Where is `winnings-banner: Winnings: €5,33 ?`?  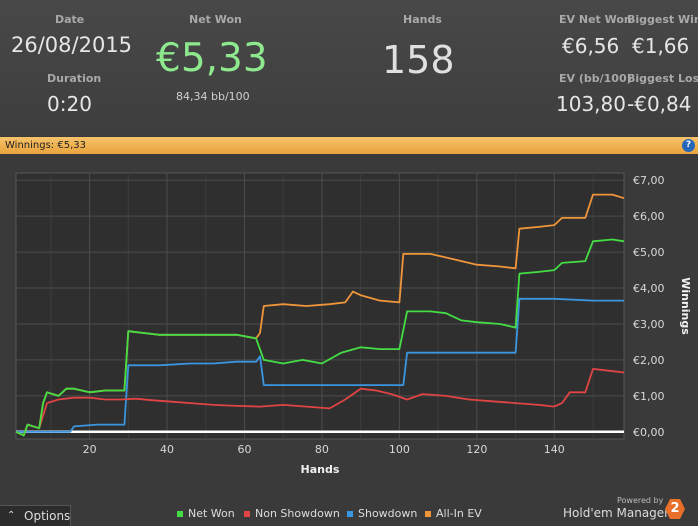
winnings-banner: Winnings: €5,33 ? is located at coordinates (349, 145).